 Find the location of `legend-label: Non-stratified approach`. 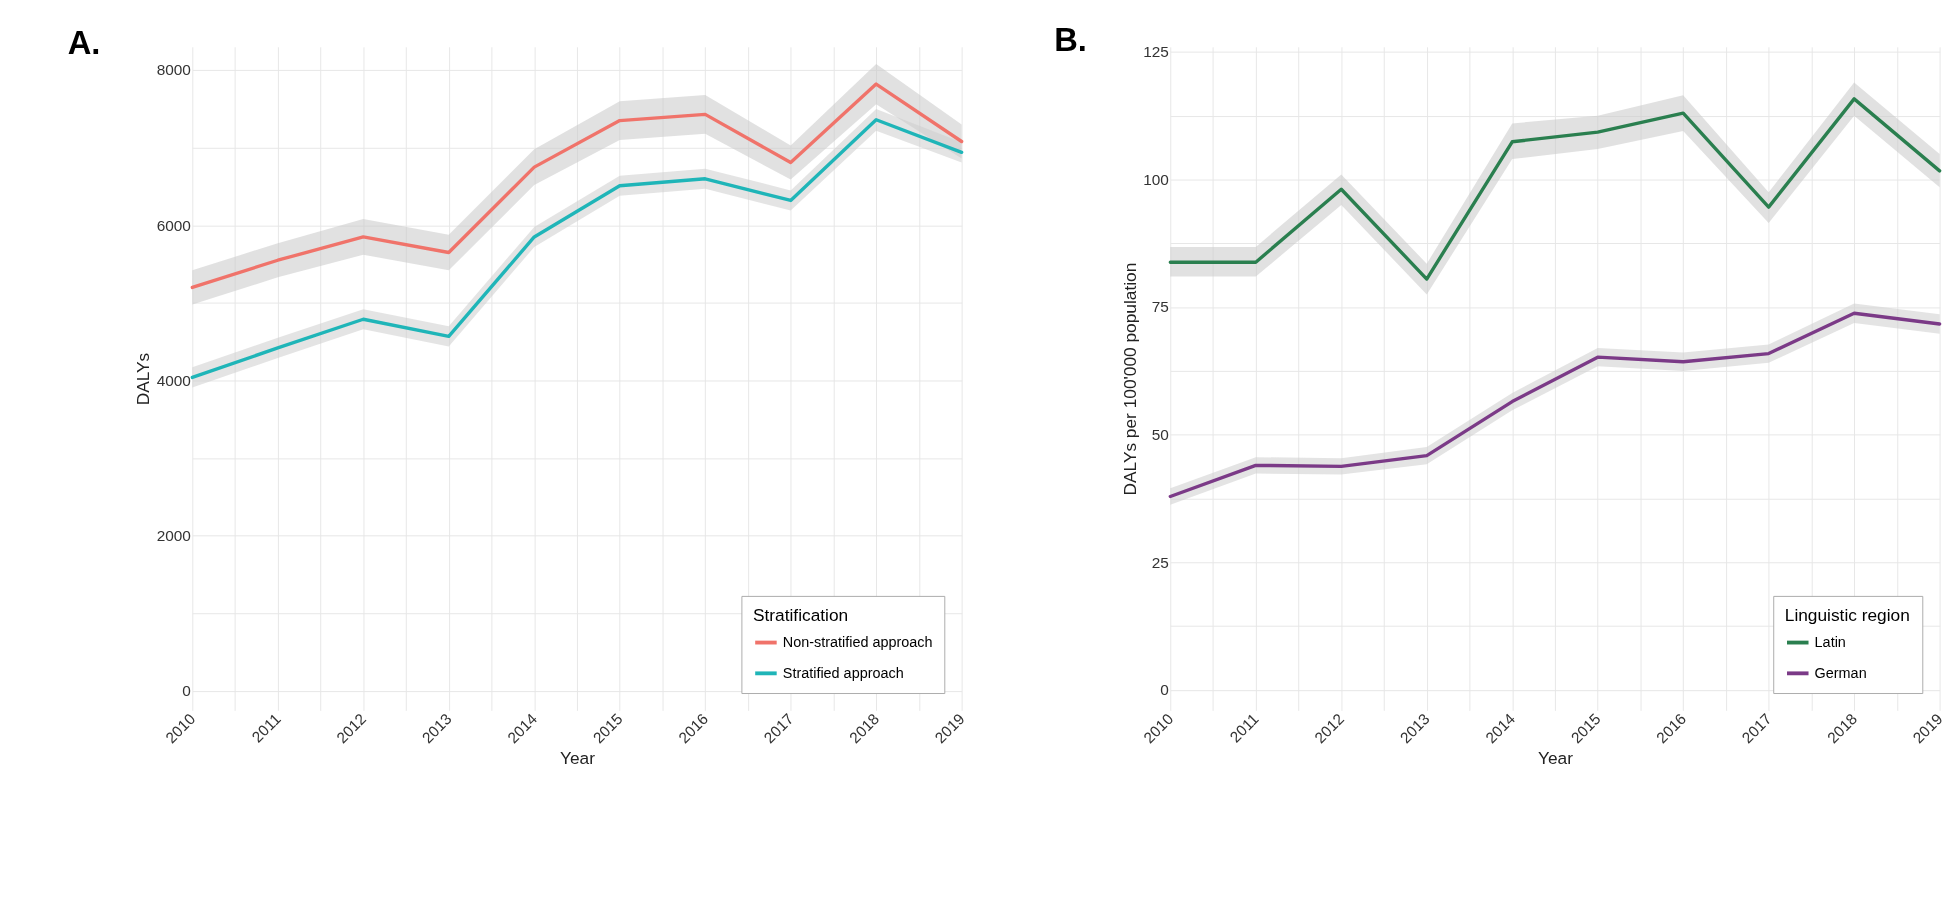

legend-label: Non-stratified approach is located at coordinates (857, 642).